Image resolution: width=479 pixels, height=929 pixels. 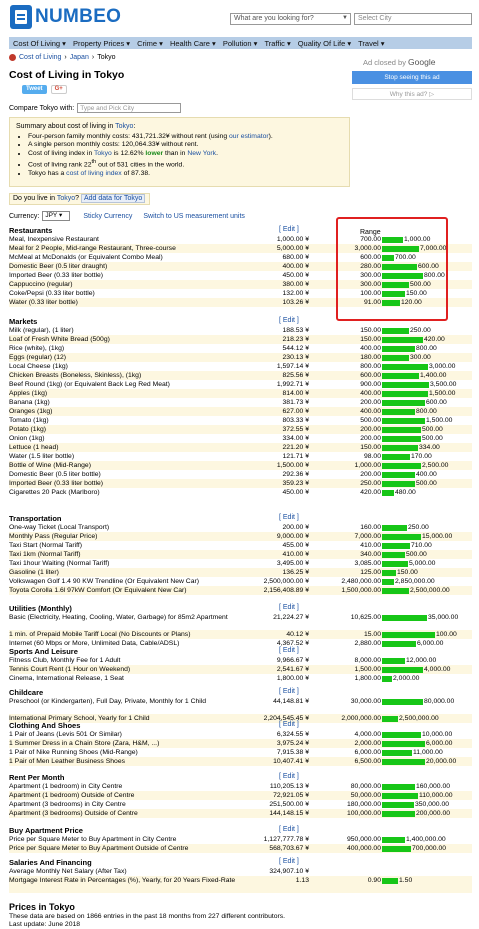 What do you see at coordinates (371, 43) in the screenshot?
I see `nav-travel: Travel ▾` at bounding box center [371, 43].